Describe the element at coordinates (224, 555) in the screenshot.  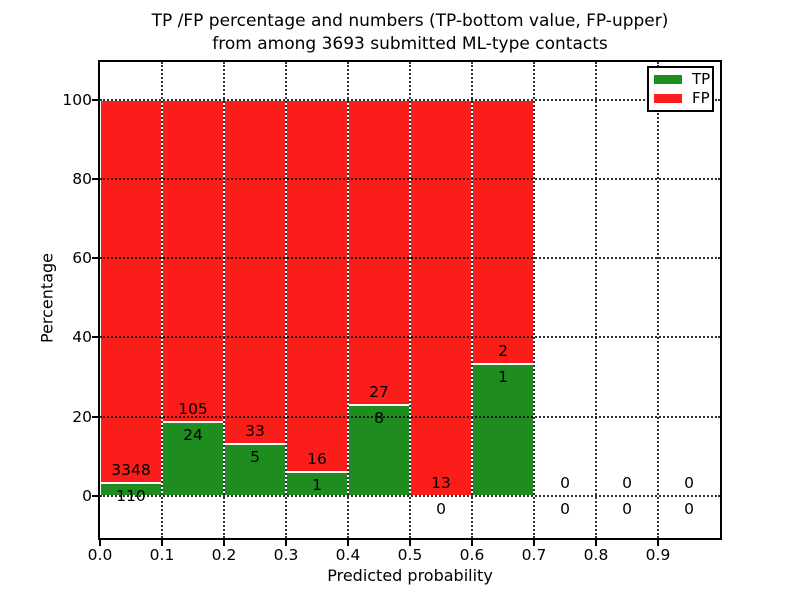
I see `x-tick-label: 0.2` at that location.